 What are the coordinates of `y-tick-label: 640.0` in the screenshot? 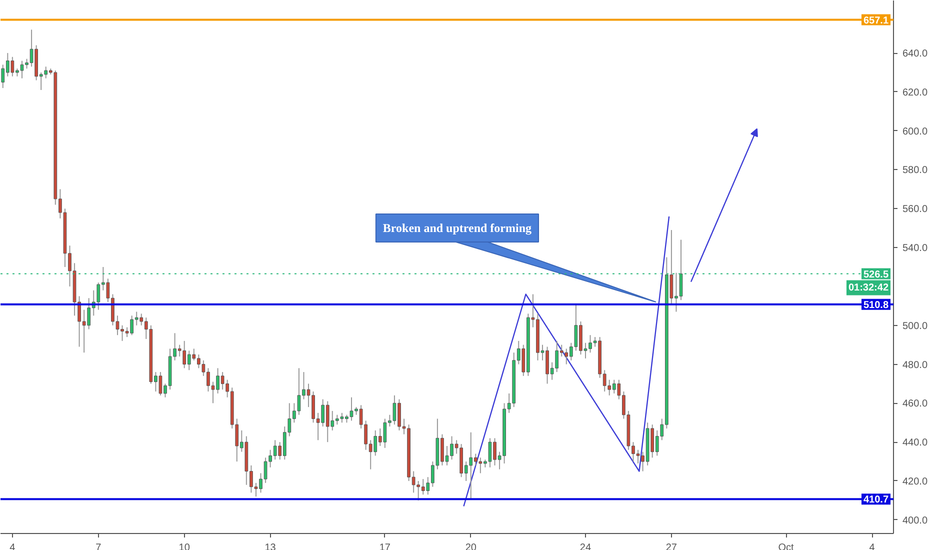 It's located at (915, 54).